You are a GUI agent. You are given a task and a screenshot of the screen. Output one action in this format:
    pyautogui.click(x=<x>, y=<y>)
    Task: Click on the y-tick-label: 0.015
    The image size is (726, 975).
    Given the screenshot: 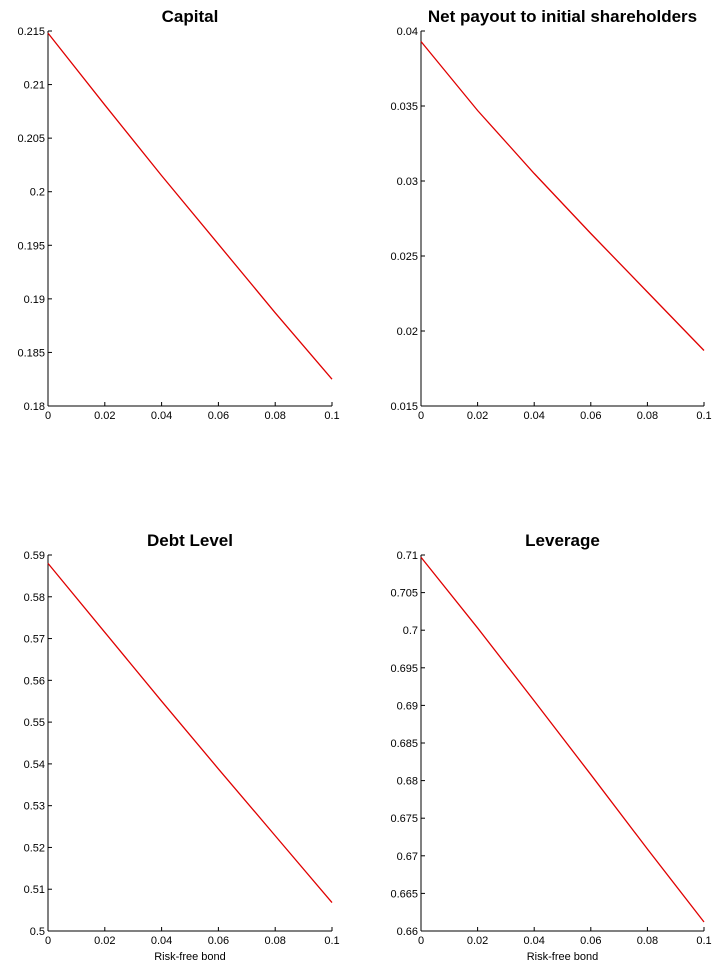 What is the action you would take?
    pyautogui.click(x=404, y=407)
    